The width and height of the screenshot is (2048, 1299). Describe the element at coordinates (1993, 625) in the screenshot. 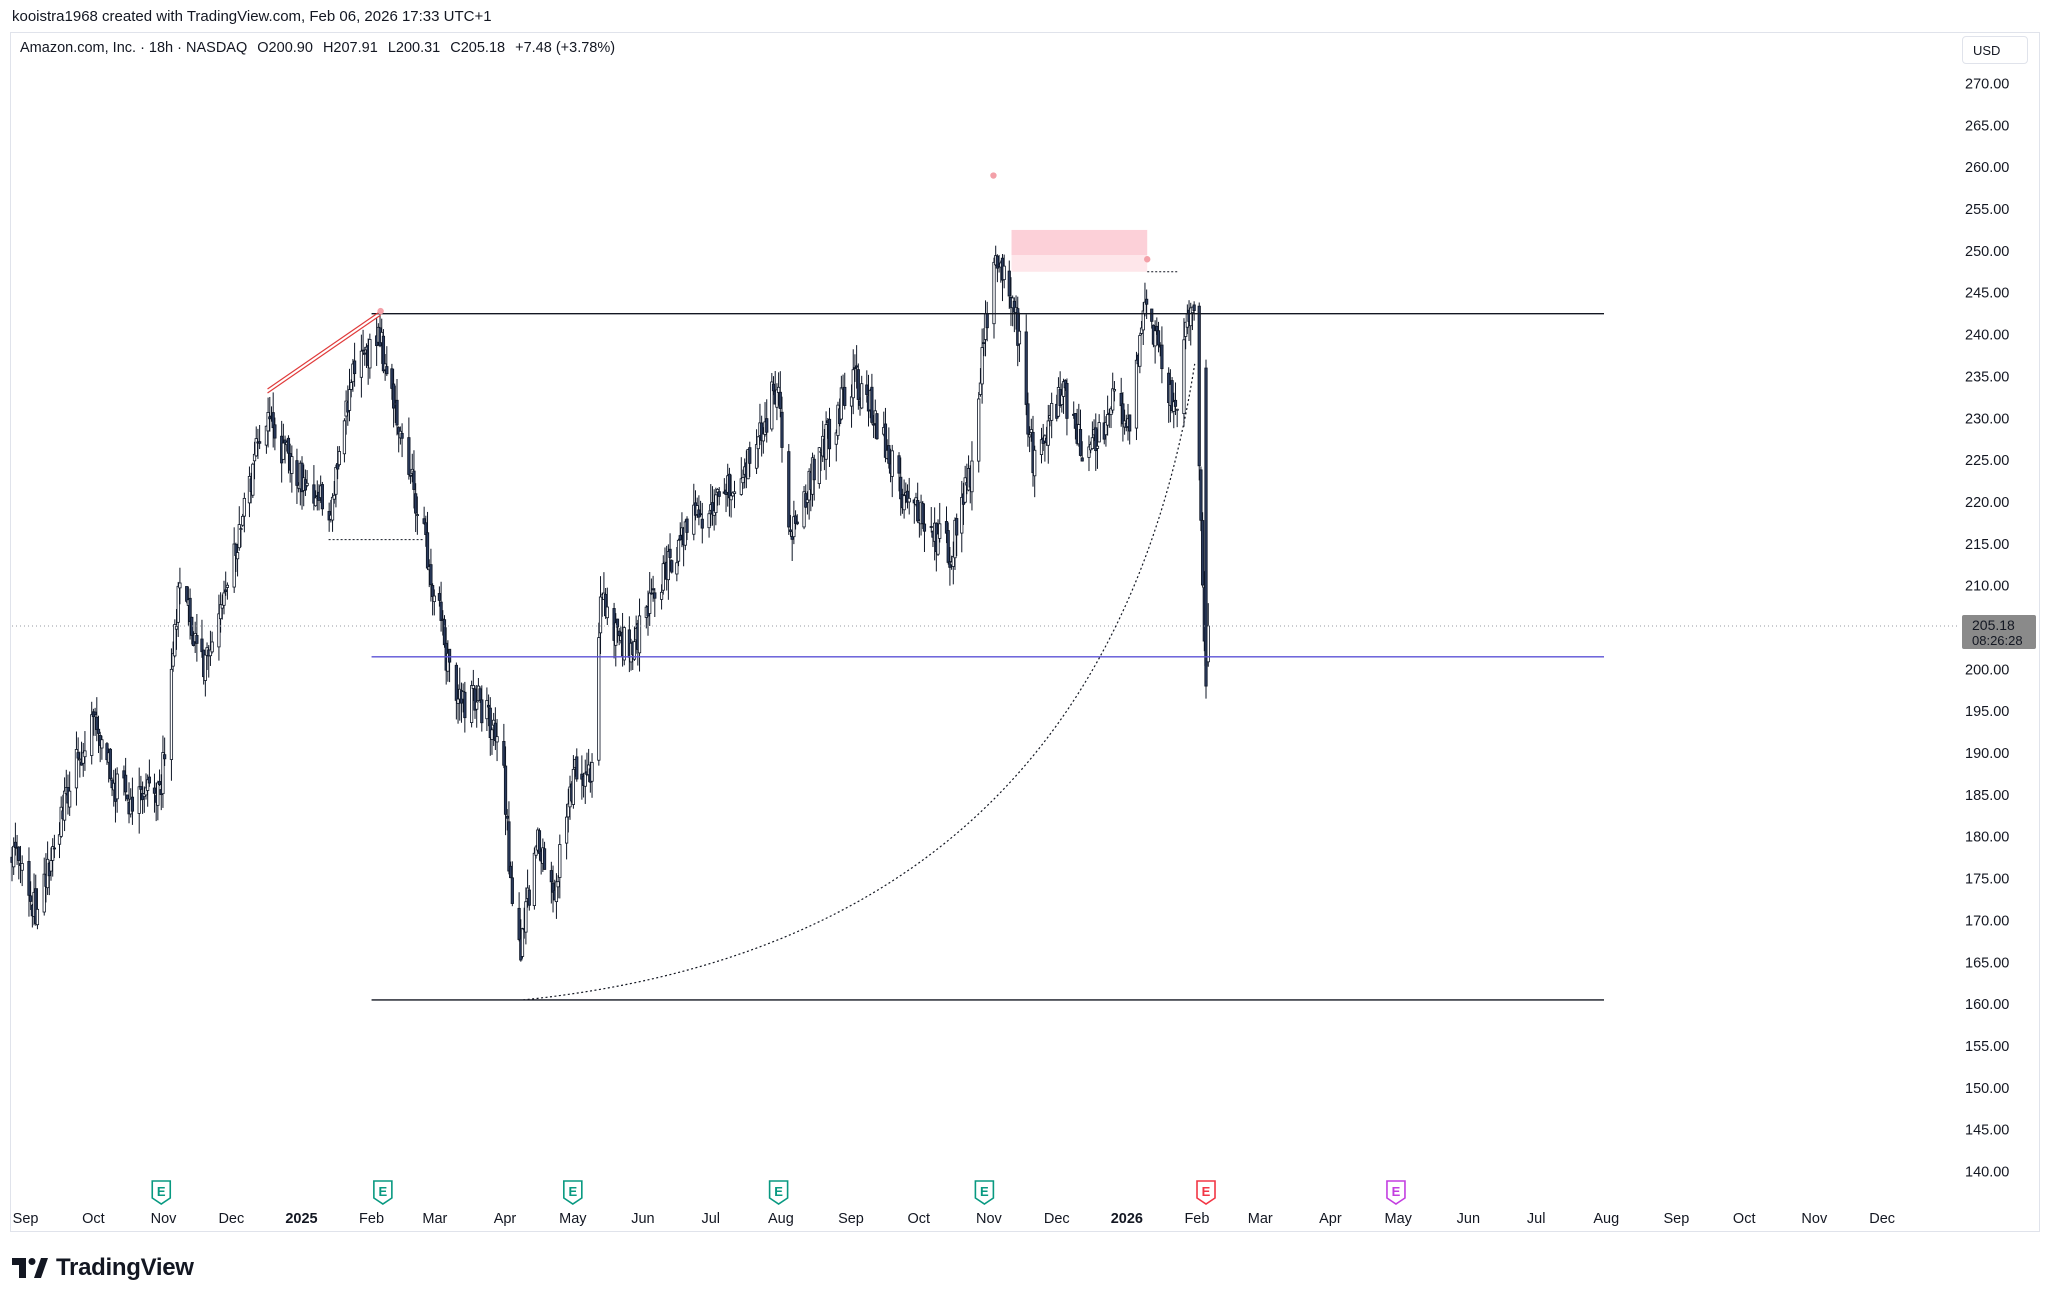

I see `price-badge-value: 205.18` at that location.